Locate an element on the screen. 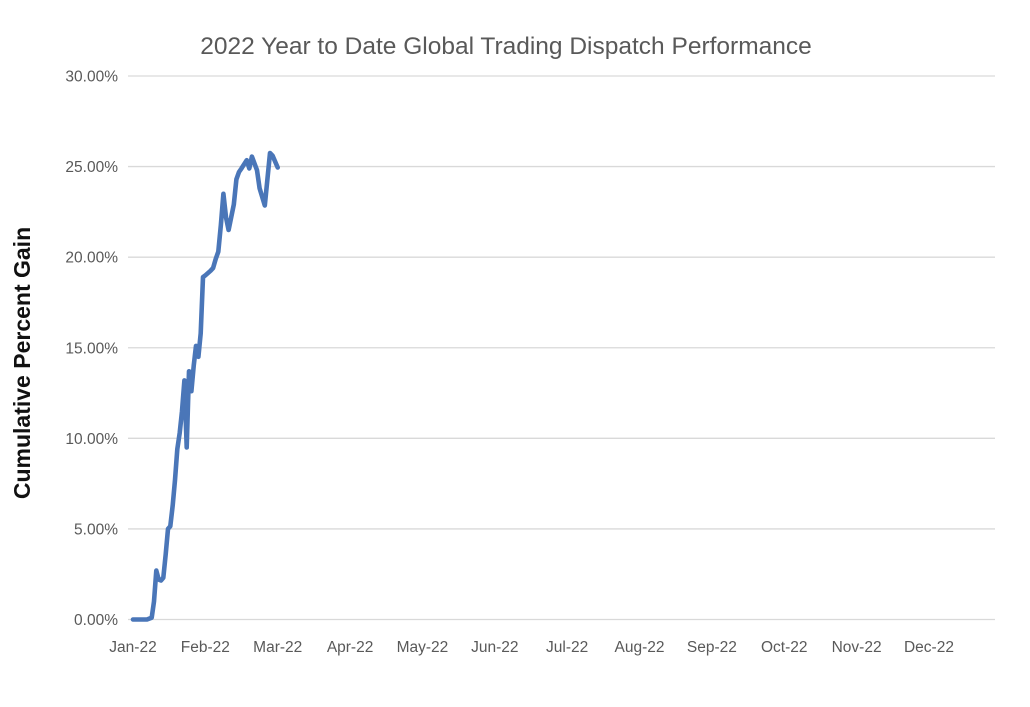 The height and width of the screenshot is (707, 1030). x-axis-tick-label: Dec-22 is located at coordinates (929, 647).